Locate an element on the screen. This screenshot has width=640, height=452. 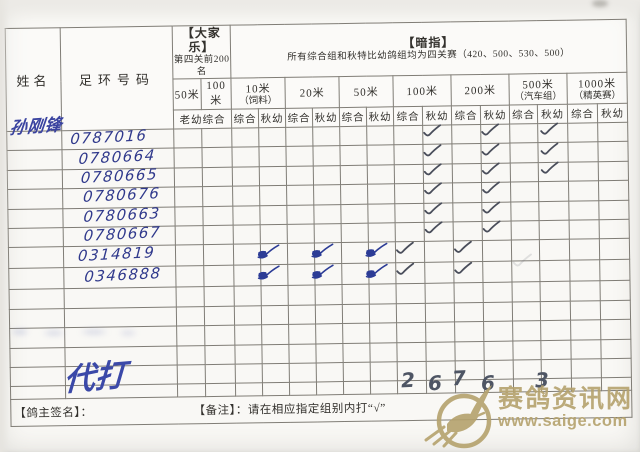
handwritten-ring-number: 0780664 is located at coordinates (117, 156).